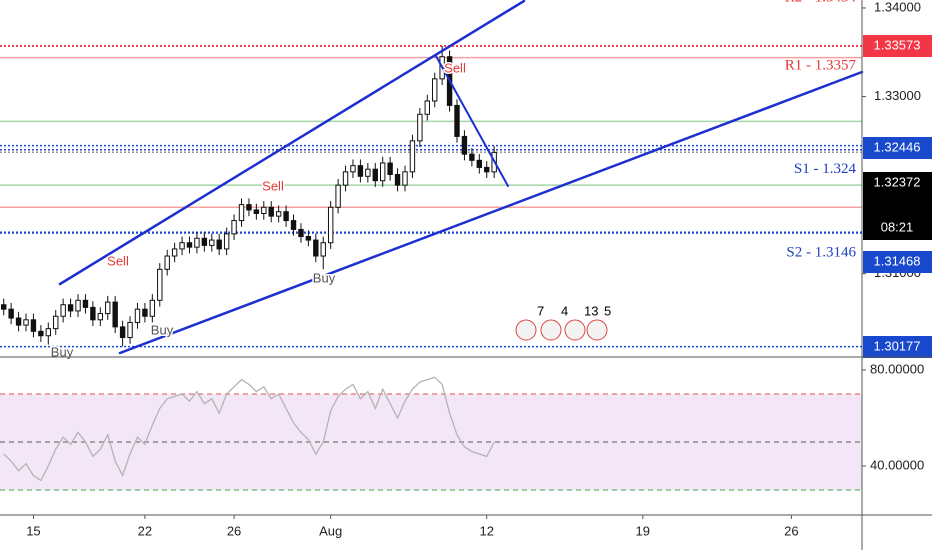 Image resolution: width=932 pixels, height=550 pixels. What do you see at coordinates (825, 169) in the screenshot?
I see `pivot-label: S1 - 1.324` at bounding box center [825, 169].